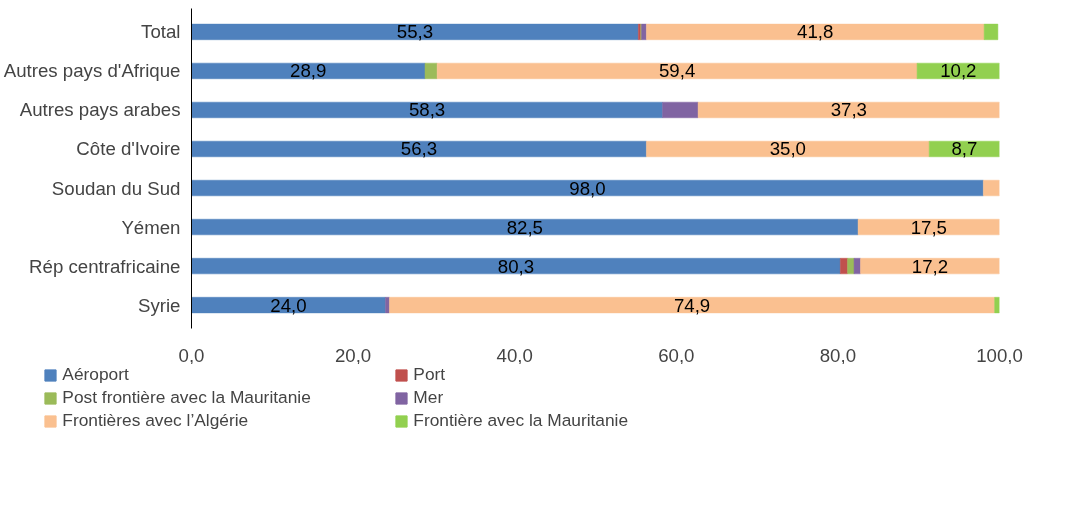  What do you see at coordinates (958, 71) in the screenshot?
I see `data-label: 10,2` at bounding box center [958, 71].